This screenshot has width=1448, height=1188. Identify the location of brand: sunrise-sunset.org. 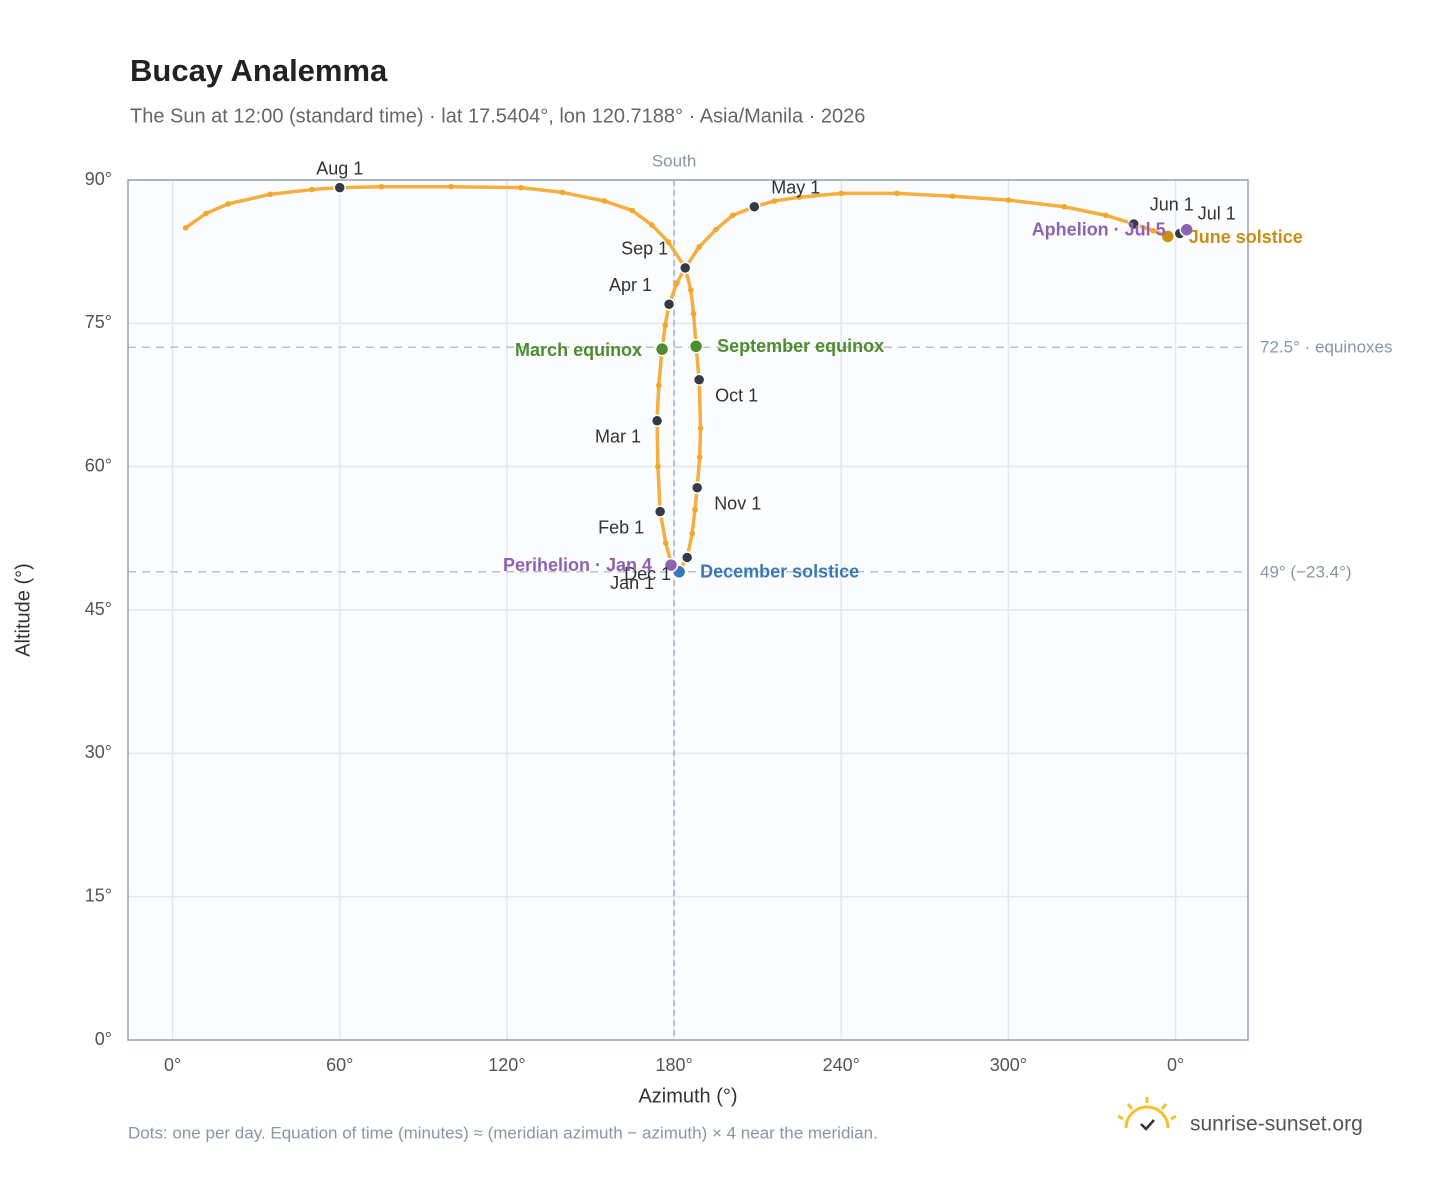
(1276, 1124).